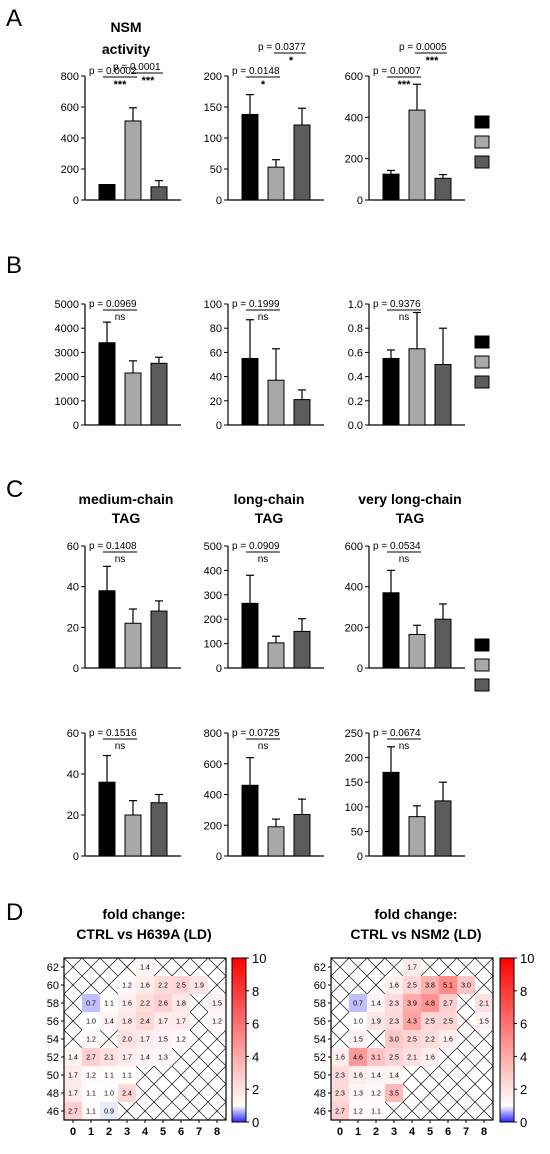  What do you see at coordinates (482, 645) in the screenshot?
I see `legend-swatch-ctrl` at bounding box center [482, 645].